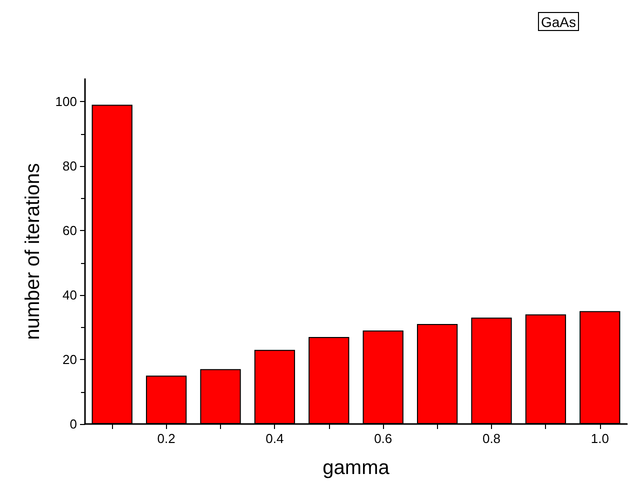 This screenshot has width=637, height=488. What do you see at coordinates (558, 22) in the screenshot?
I see `text: GaAs` at bounding box center [558, 22].